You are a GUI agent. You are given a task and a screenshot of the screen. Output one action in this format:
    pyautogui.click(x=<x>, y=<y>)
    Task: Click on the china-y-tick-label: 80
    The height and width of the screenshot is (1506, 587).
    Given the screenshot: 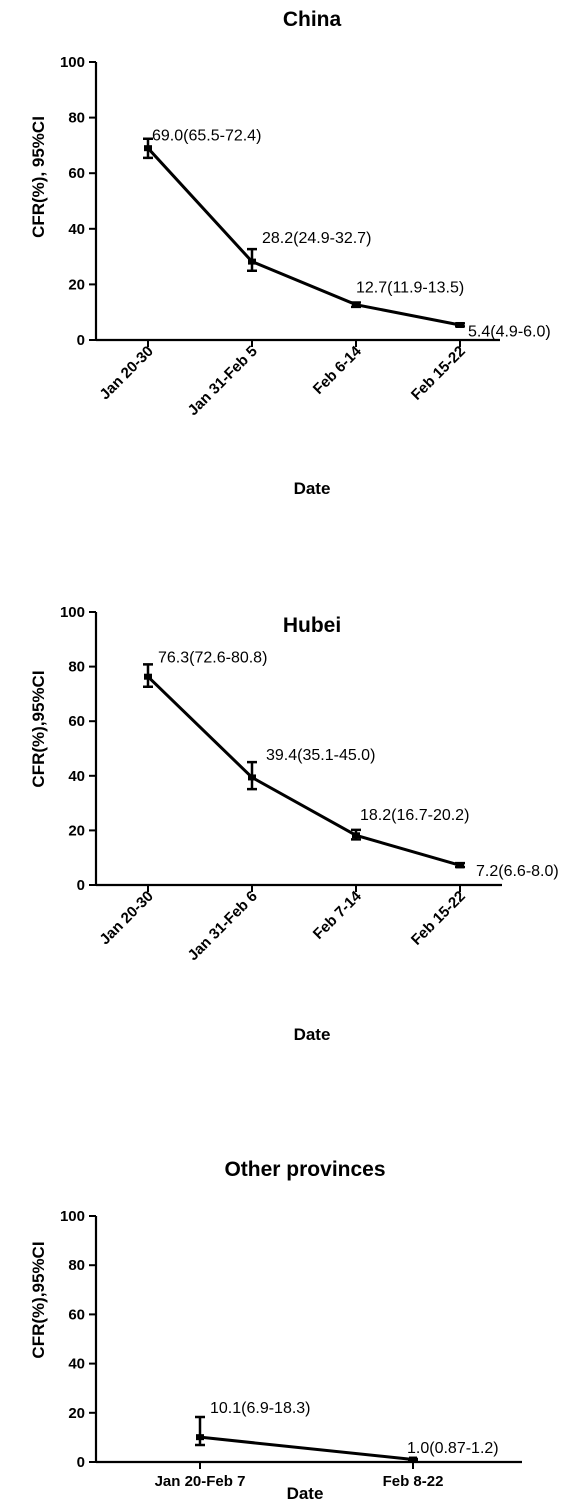 What is the action you would take?
    pyautogui.click(x=76, y=118)
    